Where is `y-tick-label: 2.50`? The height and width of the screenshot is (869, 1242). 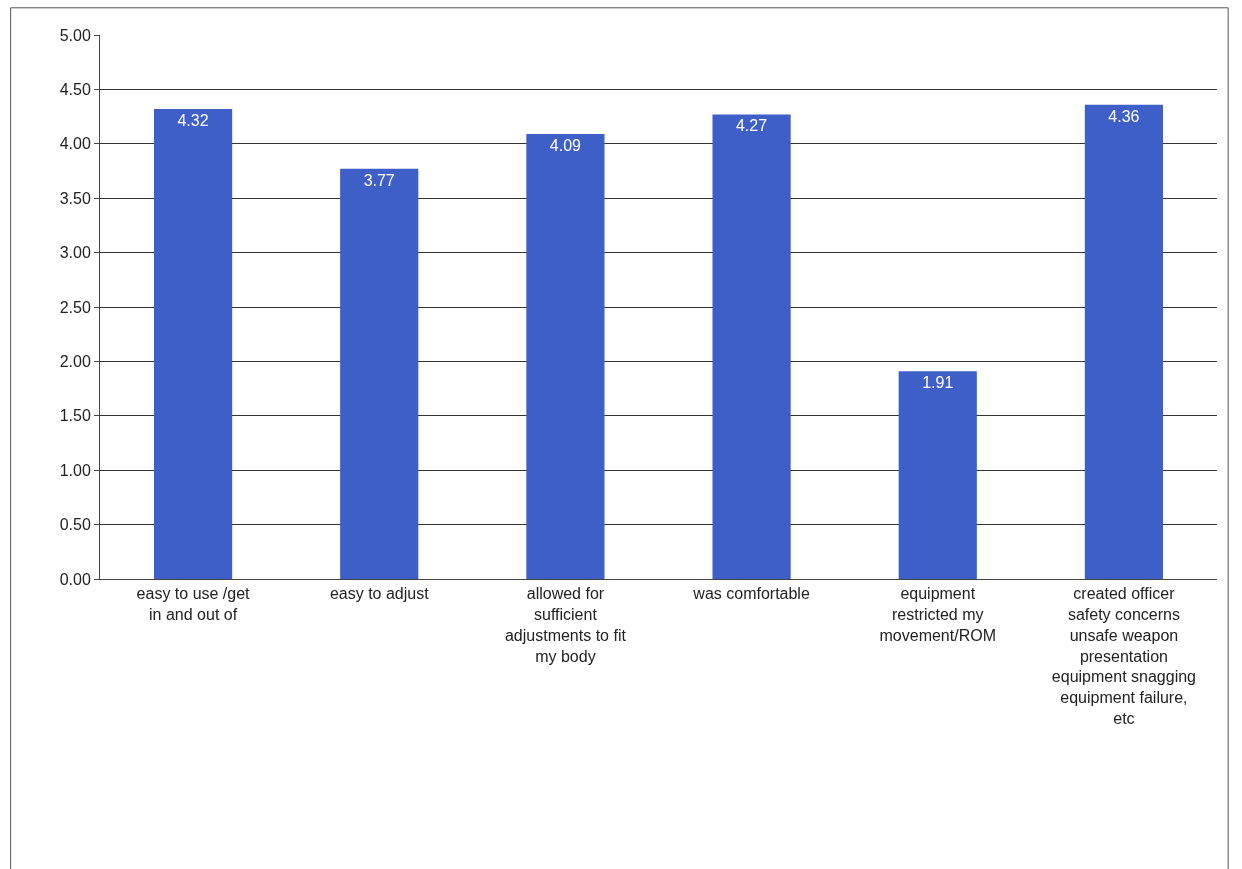
y-tick-label: 2.50 is located at coordinates (75, 307).